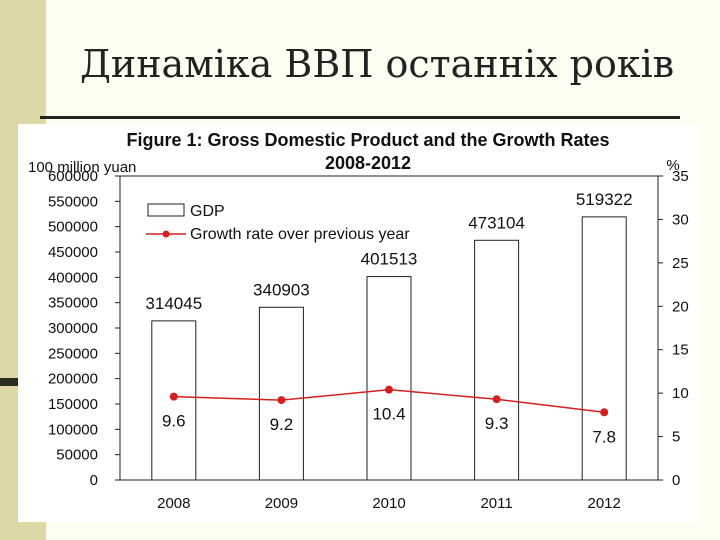 This screenshot has width=720, height=540. I want to click on x-tick-label: 2010, so click(388, 503).